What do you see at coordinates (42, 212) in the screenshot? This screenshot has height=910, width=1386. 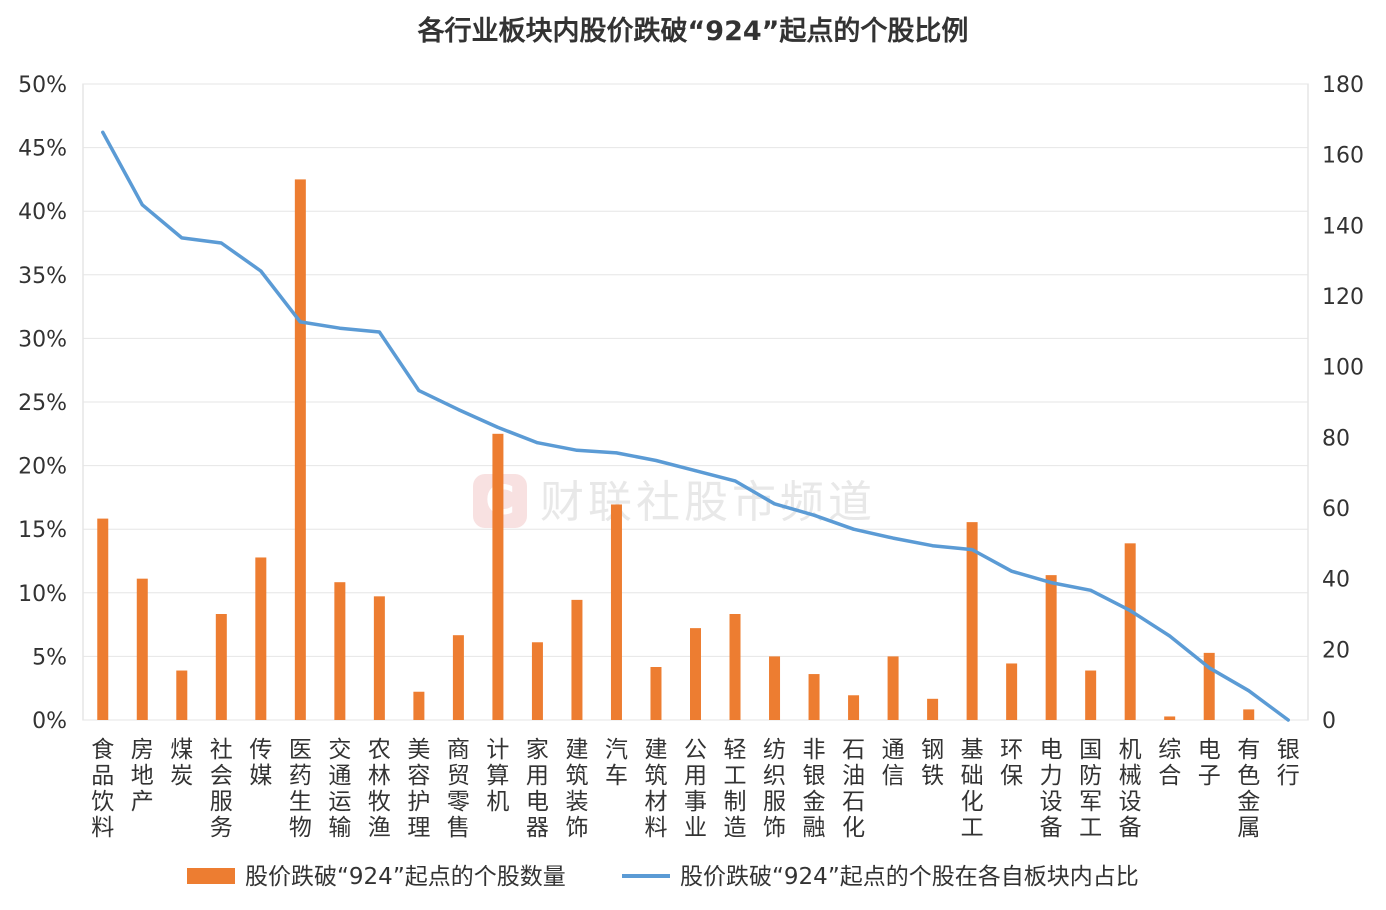 I see `left-axis-tick-label: 40%` at bounding box center [42, 212].